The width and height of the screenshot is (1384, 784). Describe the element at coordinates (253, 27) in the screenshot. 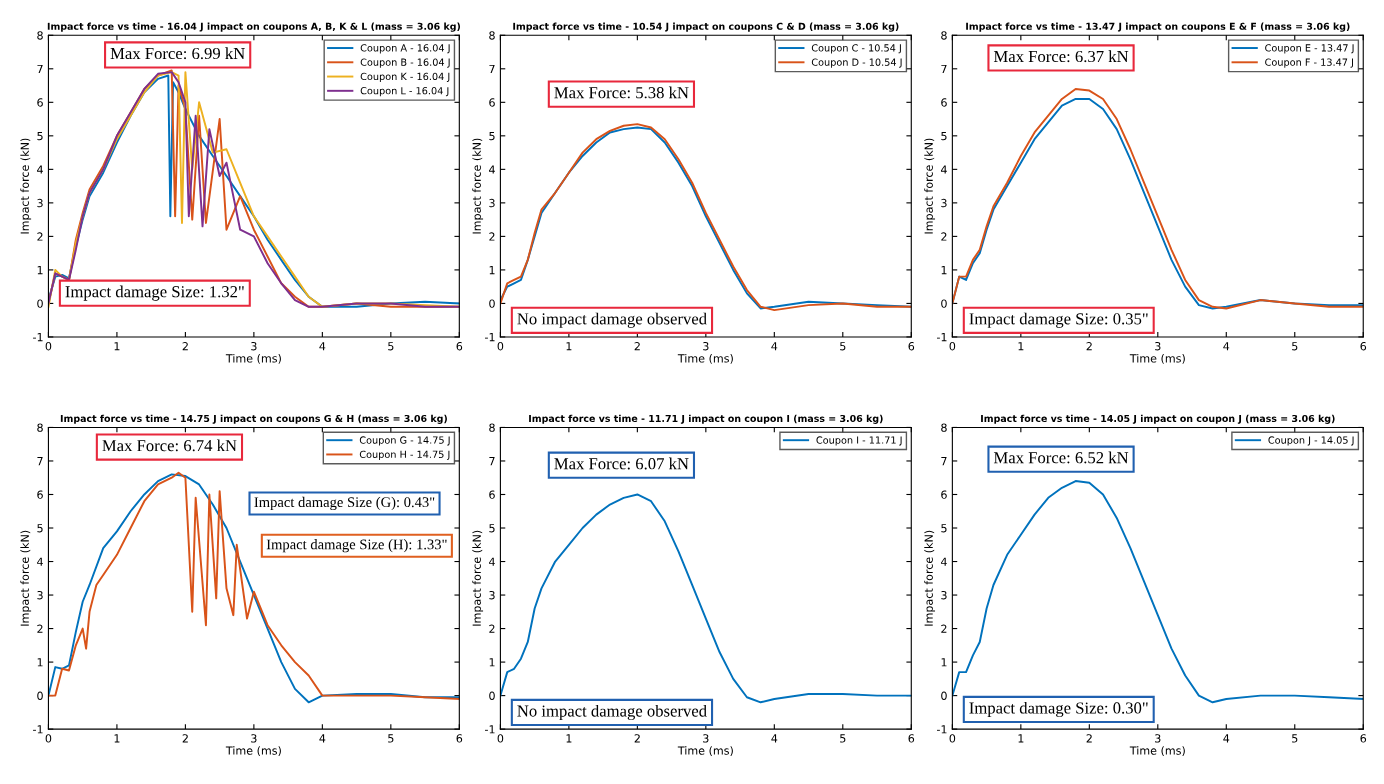

I see `chart-title: Impact force vs time - 16.04 J impact on coupons A, B, K & L (mass = 3.06 kg)` at that location.